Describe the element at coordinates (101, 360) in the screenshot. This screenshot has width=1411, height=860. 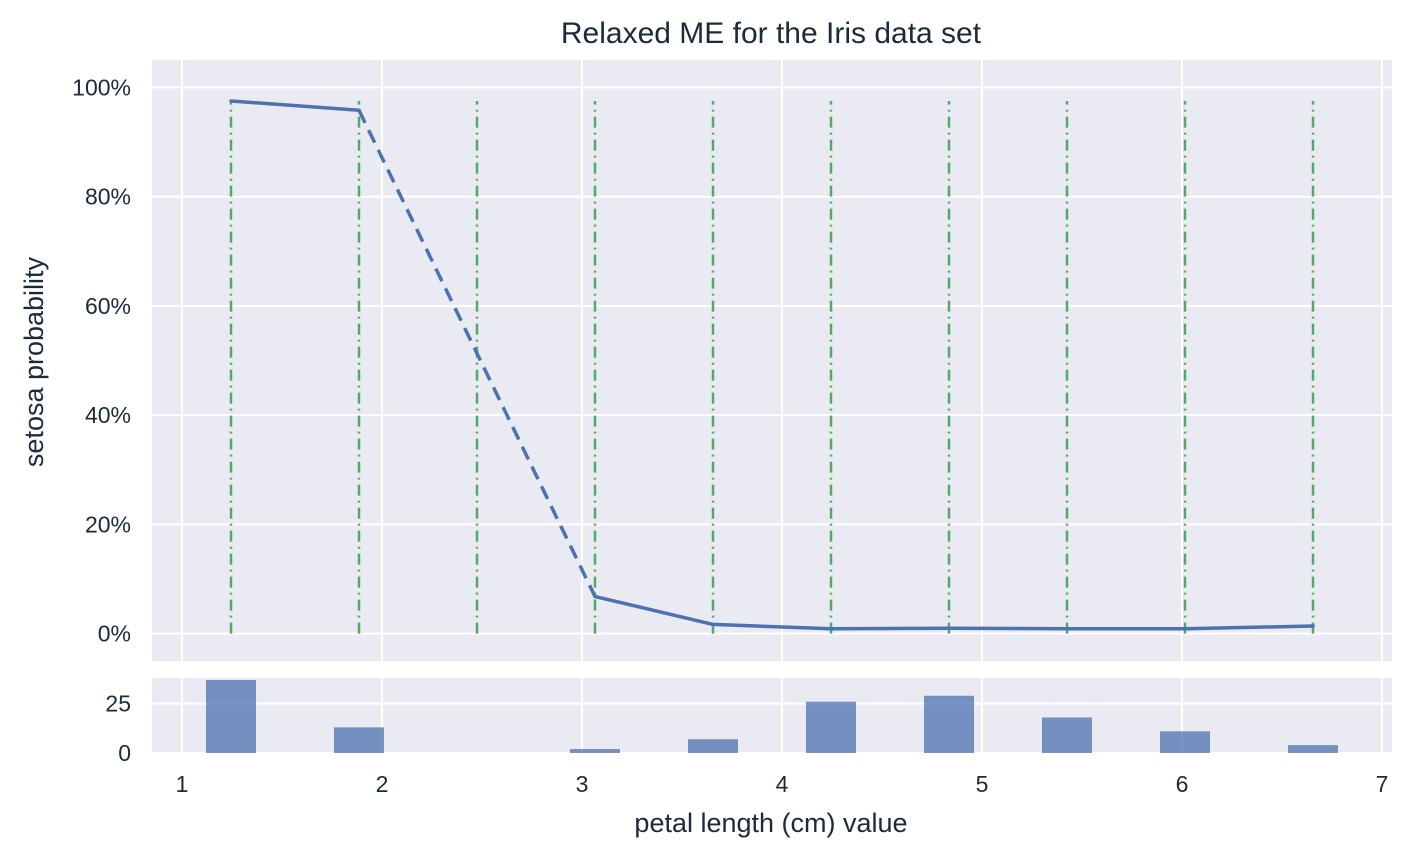
I see `probability-y-ticks: 0% 20% 40% 60% 80% 100%` at that location.